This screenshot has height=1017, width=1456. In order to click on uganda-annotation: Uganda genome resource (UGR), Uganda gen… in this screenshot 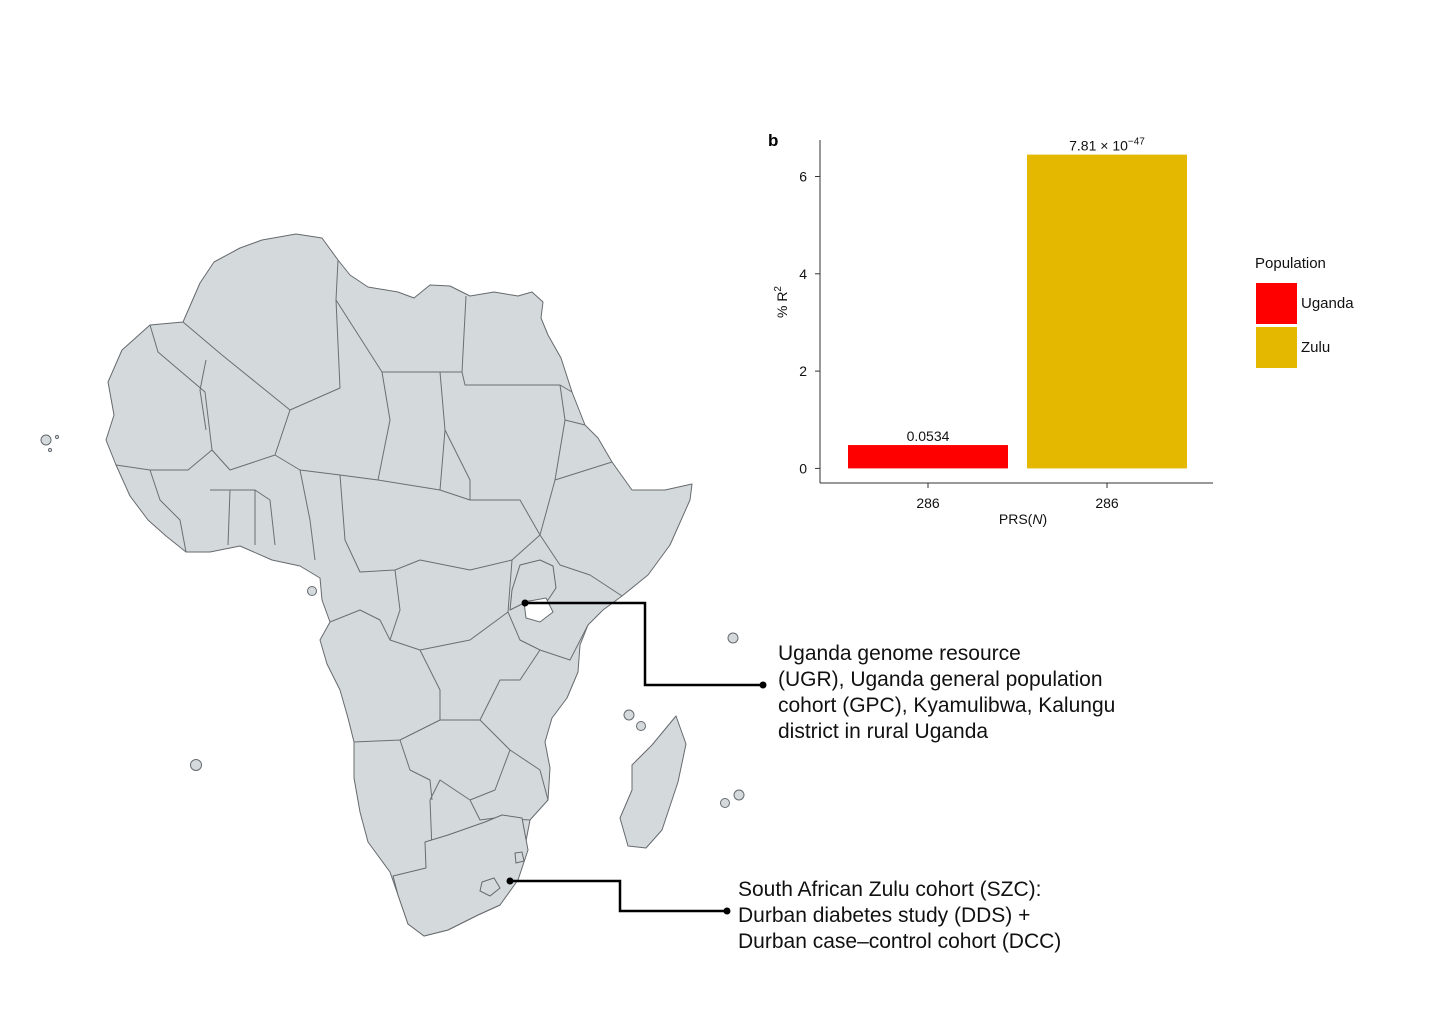, I will do `click(947, 692)`.